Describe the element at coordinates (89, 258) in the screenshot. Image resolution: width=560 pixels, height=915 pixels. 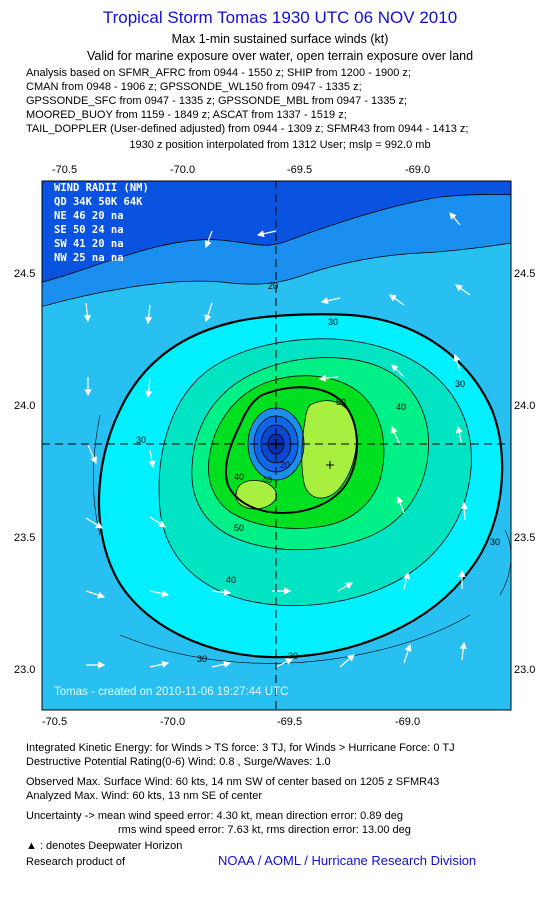
I see `wind-radii-row: NW 25 na na` at that location.